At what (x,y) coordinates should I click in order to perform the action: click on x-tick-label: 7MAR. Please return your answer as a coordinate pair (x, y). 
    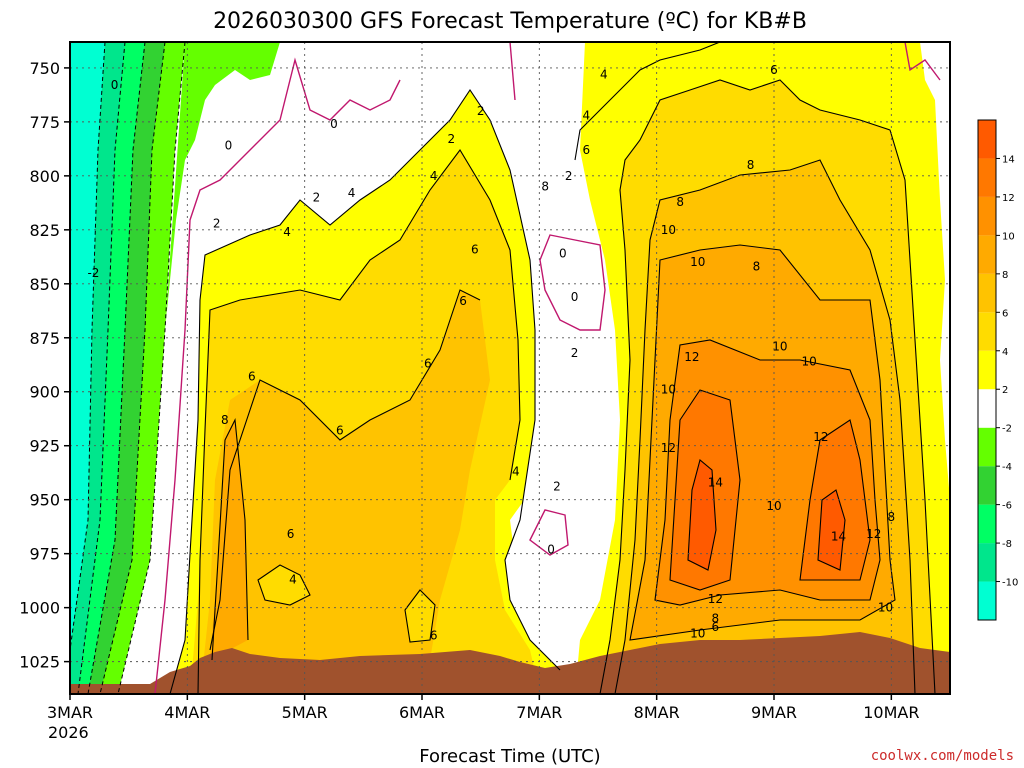
    Looking at the image, I should click on (539, 712).